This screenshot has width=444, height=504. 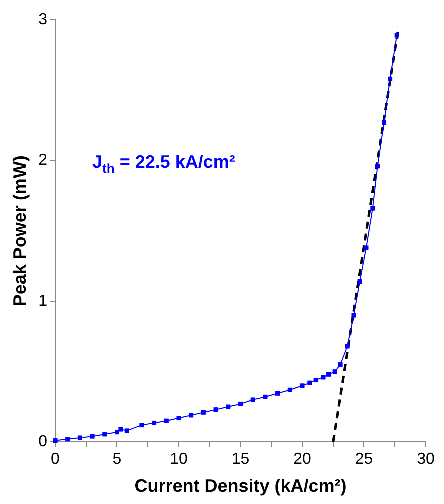 I want to click on x-tick-label: 15, so click(x=241, y=459).